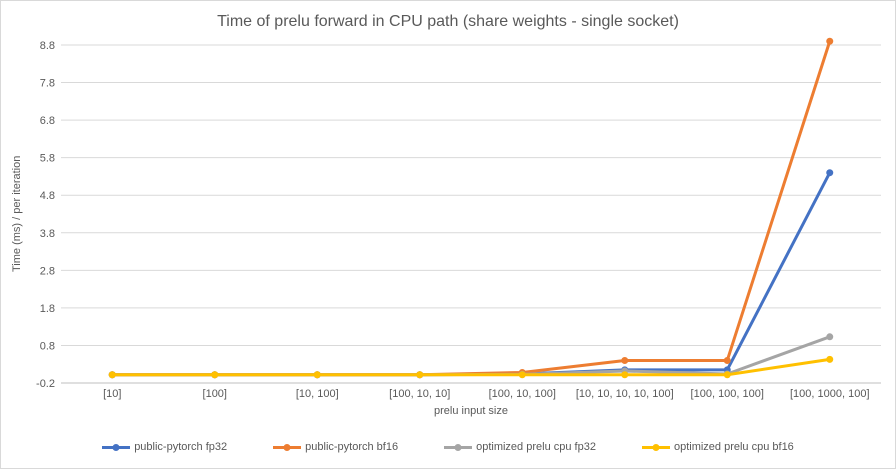  I want to click on x-tick-label: [100, 10, 10], so click(419, 394).